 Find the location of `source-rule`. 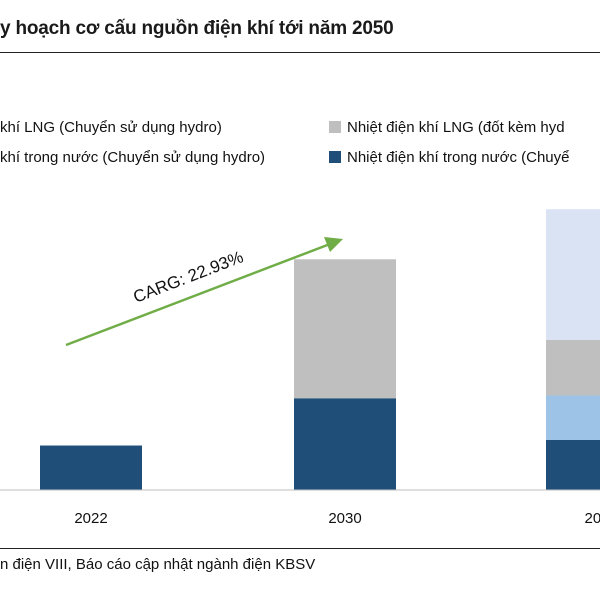

source-rule is located at coordinates (300, 548).